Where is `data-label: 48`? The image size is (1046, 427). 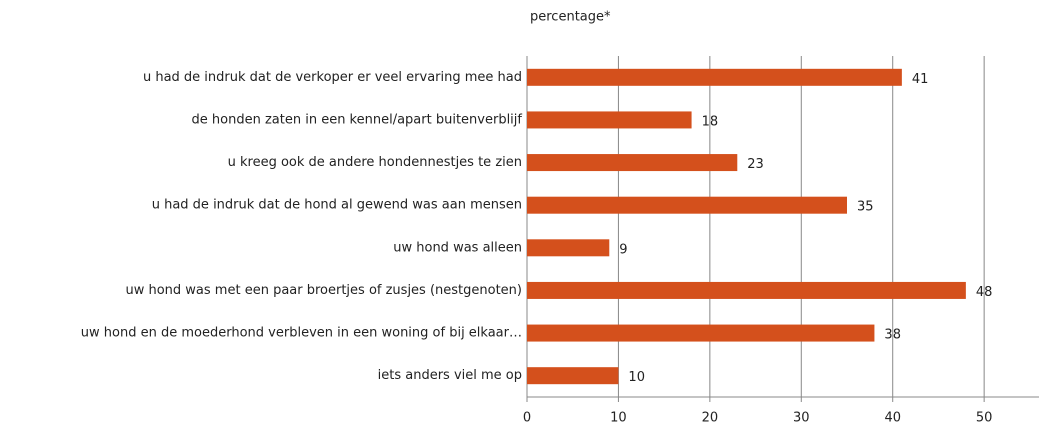
data-label: 48 is located at coordinates (984, 292).